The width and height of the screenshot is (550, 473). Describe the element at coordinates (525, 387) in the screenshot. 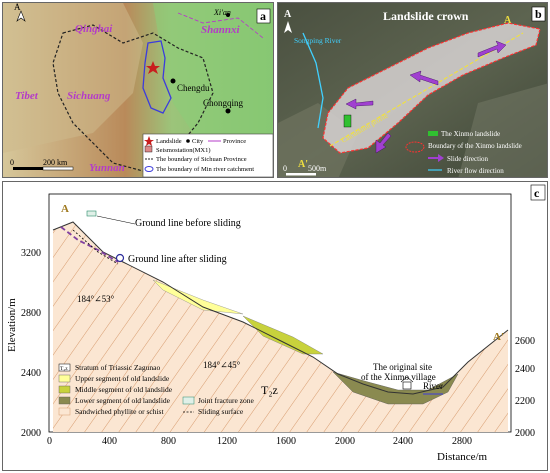

I see `y-axis-right: 2000 2200 2400 2600` at that location.